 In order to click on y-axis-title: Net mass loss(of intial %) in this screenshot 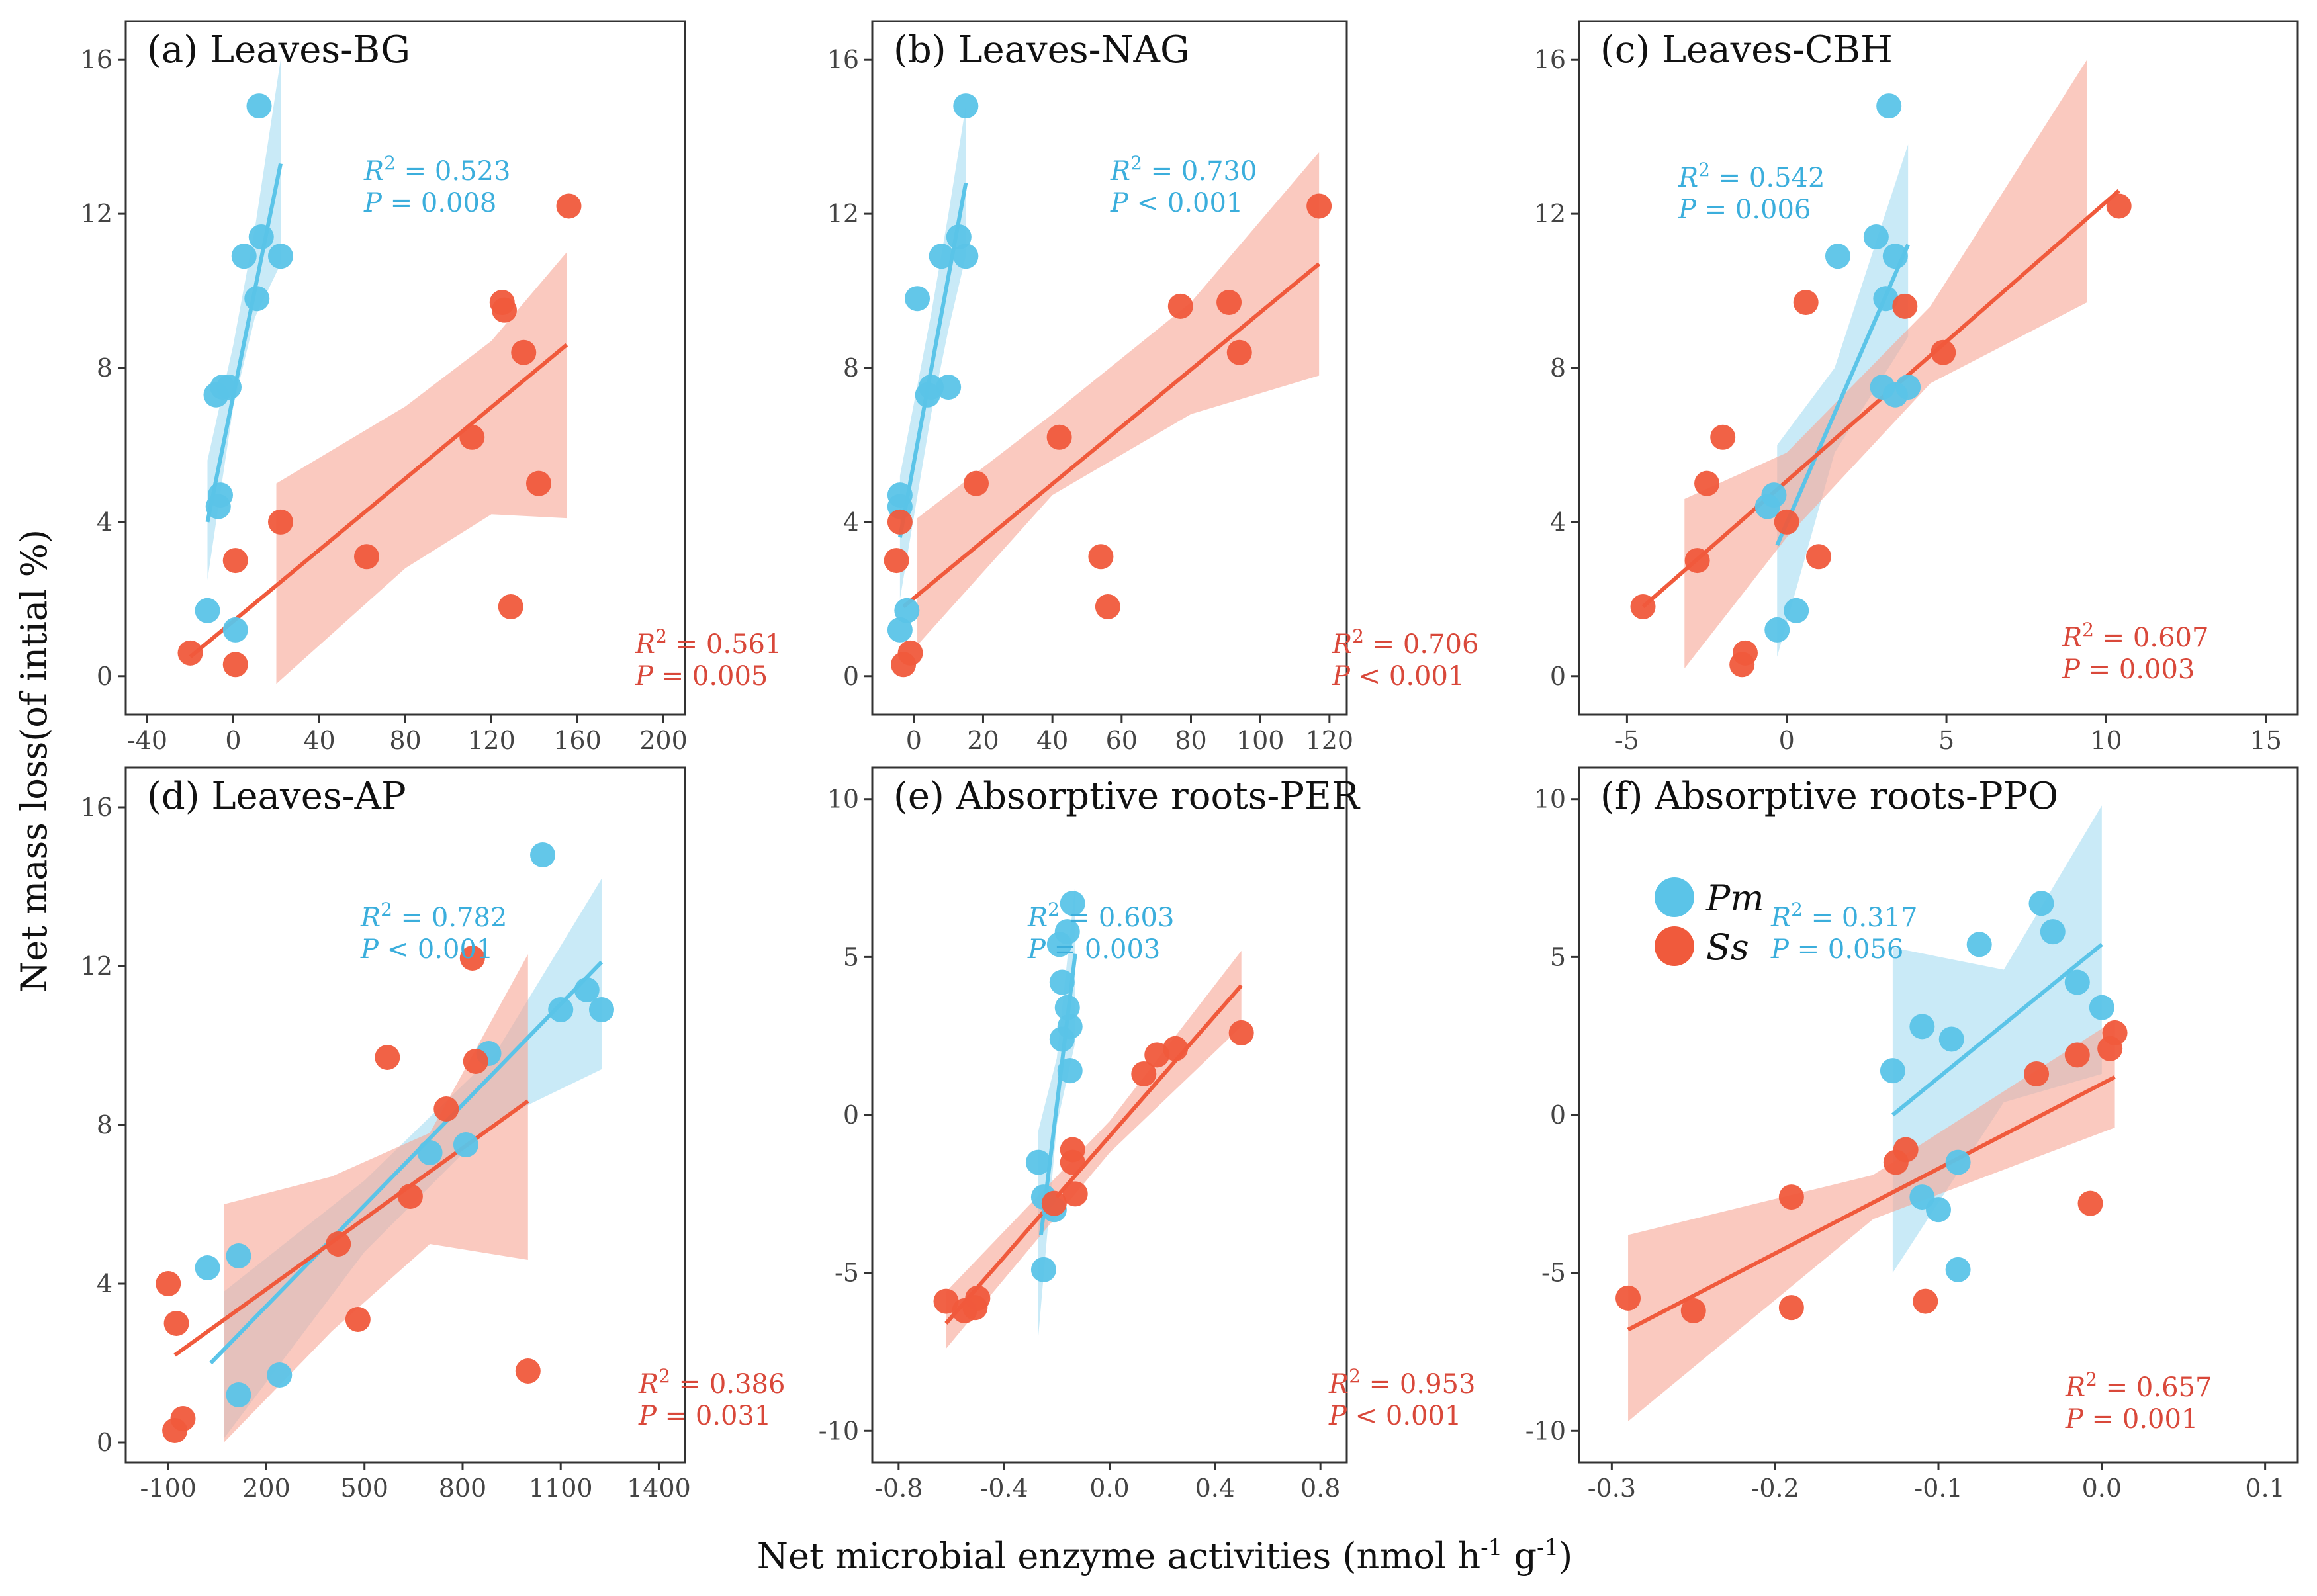, I will do `click(34, 761)`.